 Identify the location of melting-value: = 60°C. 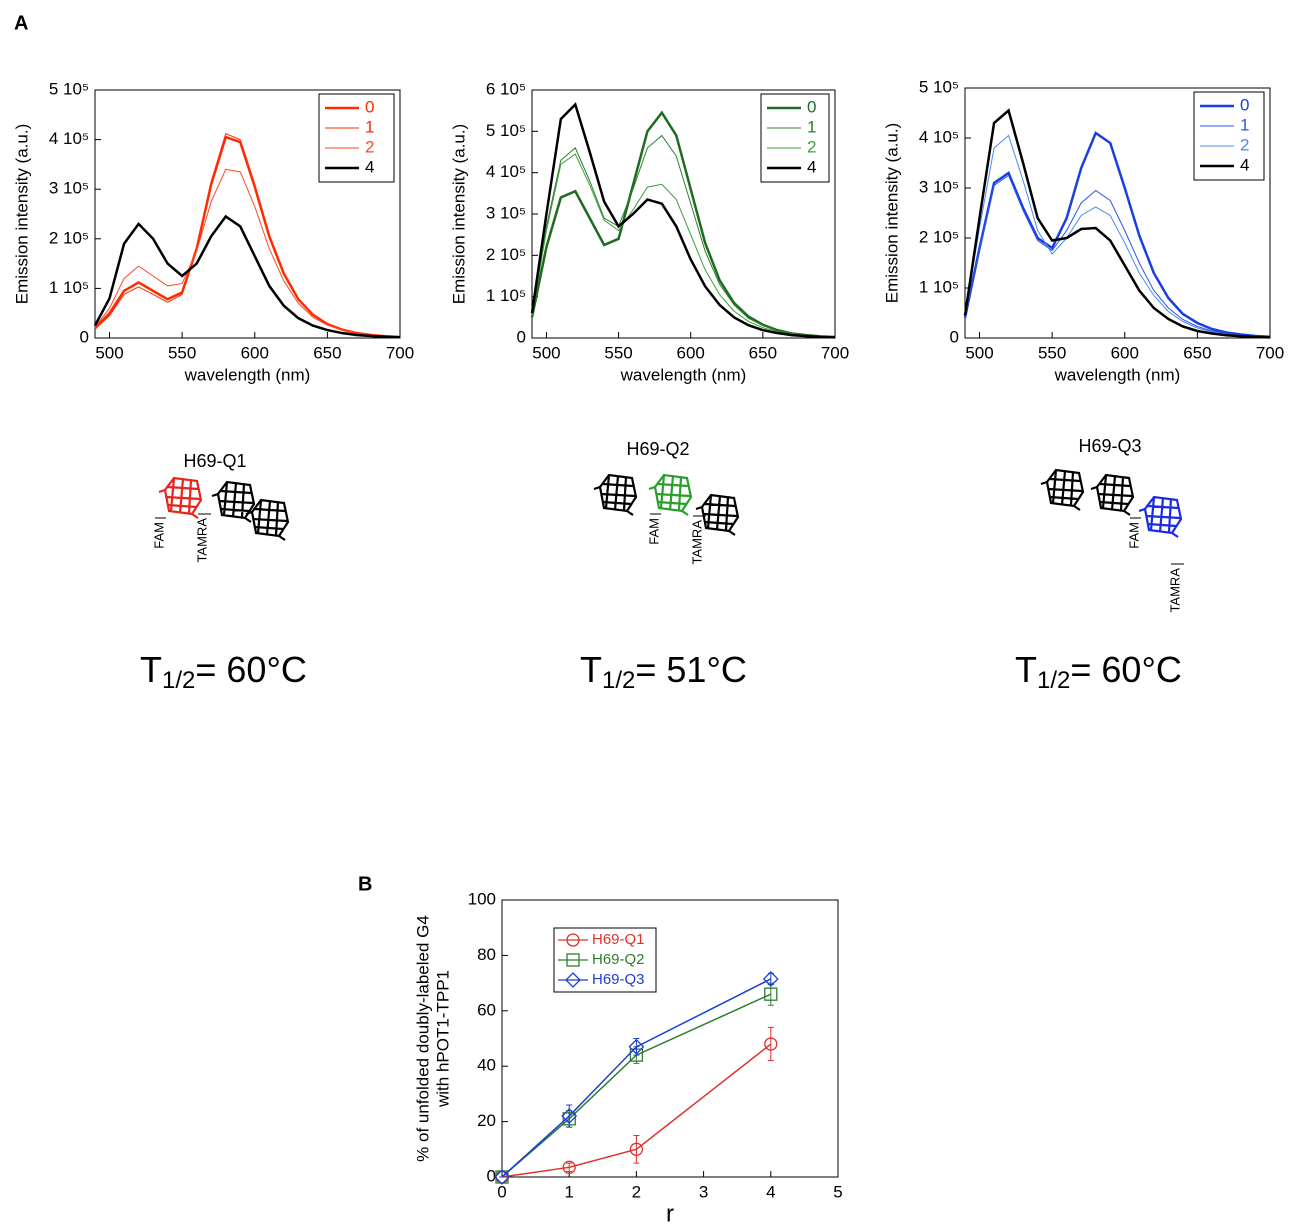
(1125, 669).